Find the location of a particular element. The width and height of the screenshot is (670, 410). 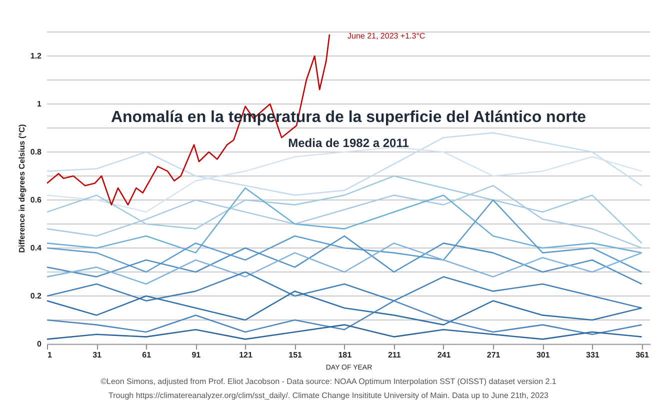

x-tick-label: 331 is located at coordinates (593, 355).